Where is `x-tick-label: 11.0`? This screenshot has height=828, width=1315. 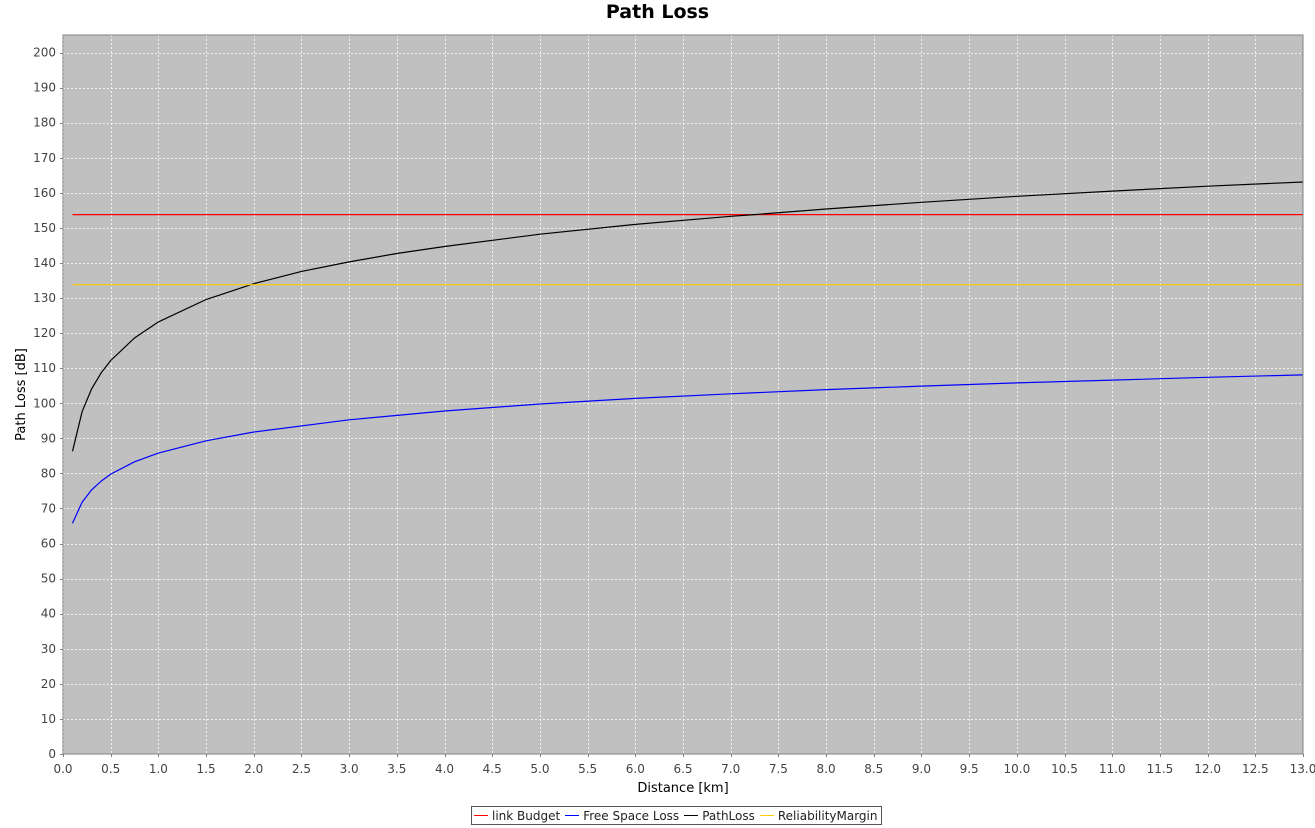
x-tick-label: 11.0 is located at coordinates (1112, 769).